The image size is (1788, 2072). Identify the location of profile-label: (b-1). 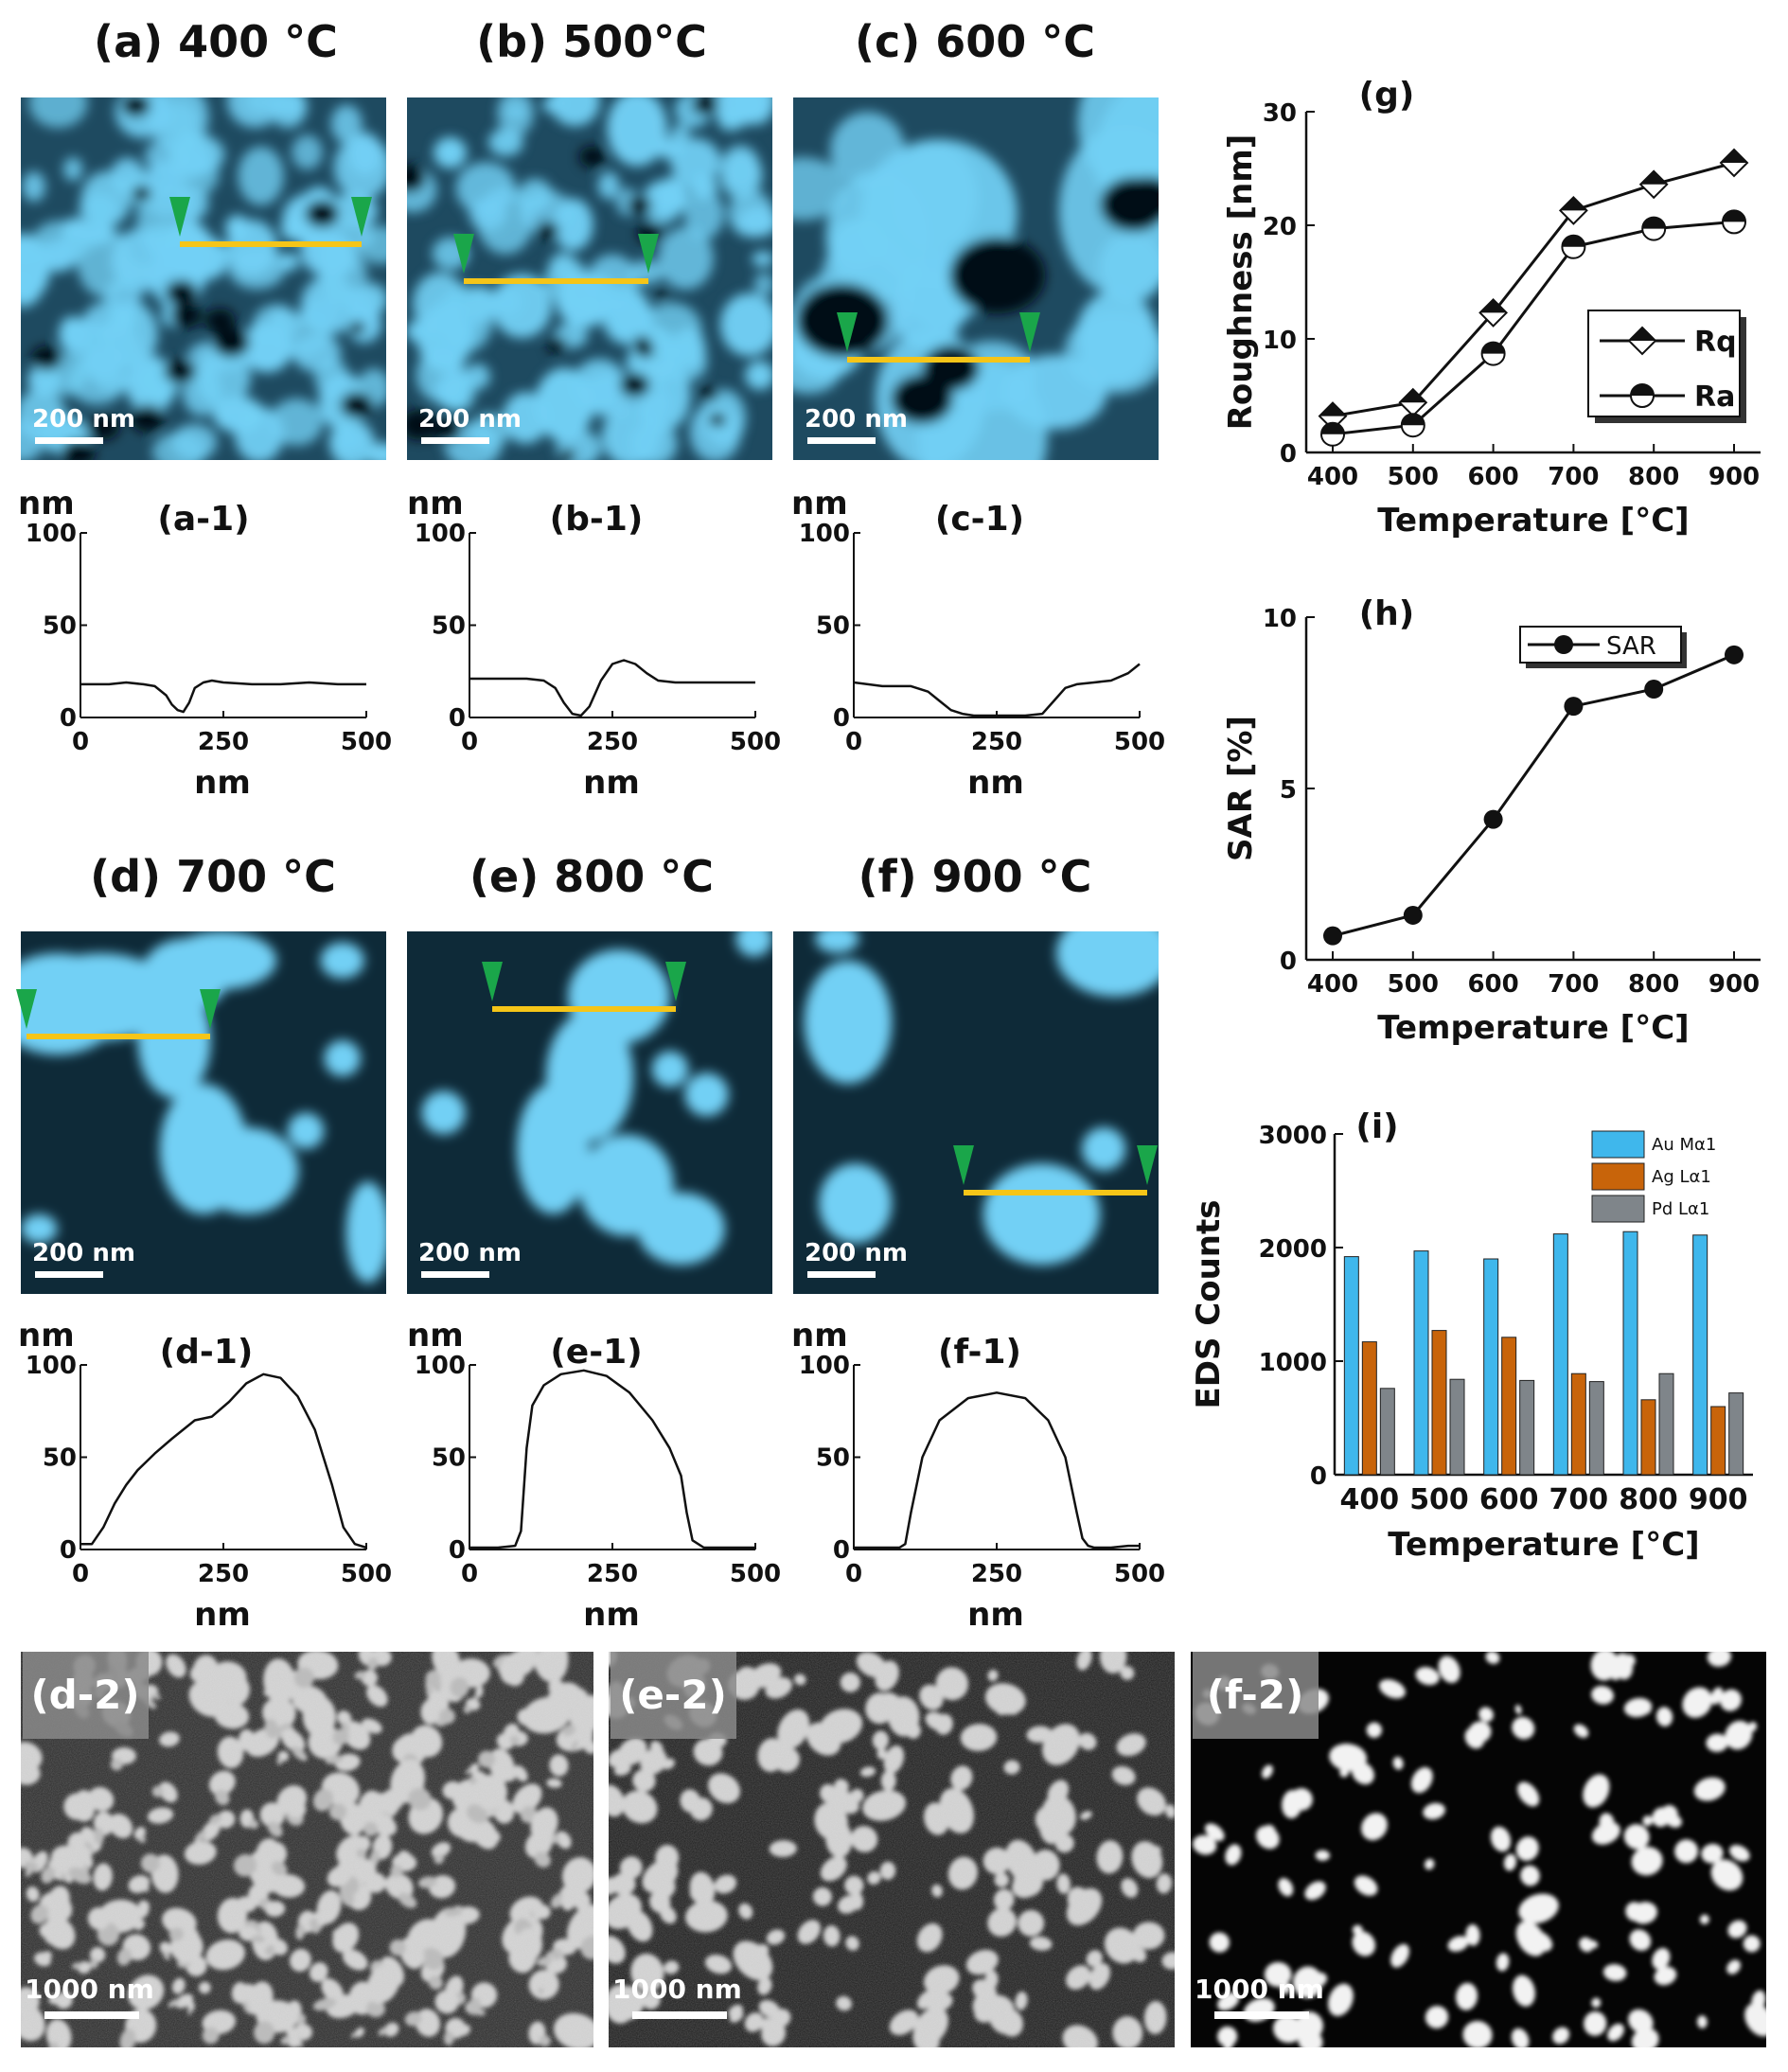
(597, 519).